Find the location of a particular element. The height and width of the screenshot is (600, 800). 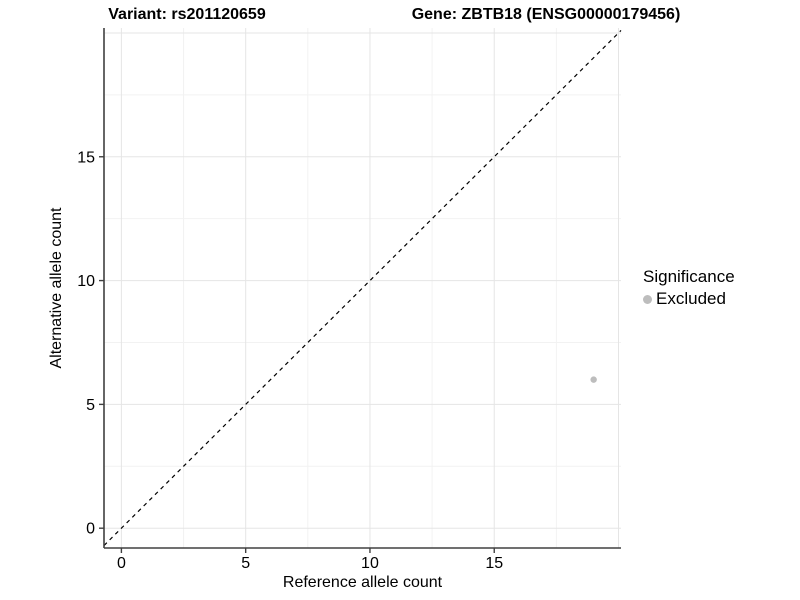

legend-title: Significance is located at coordinates (689, 276).